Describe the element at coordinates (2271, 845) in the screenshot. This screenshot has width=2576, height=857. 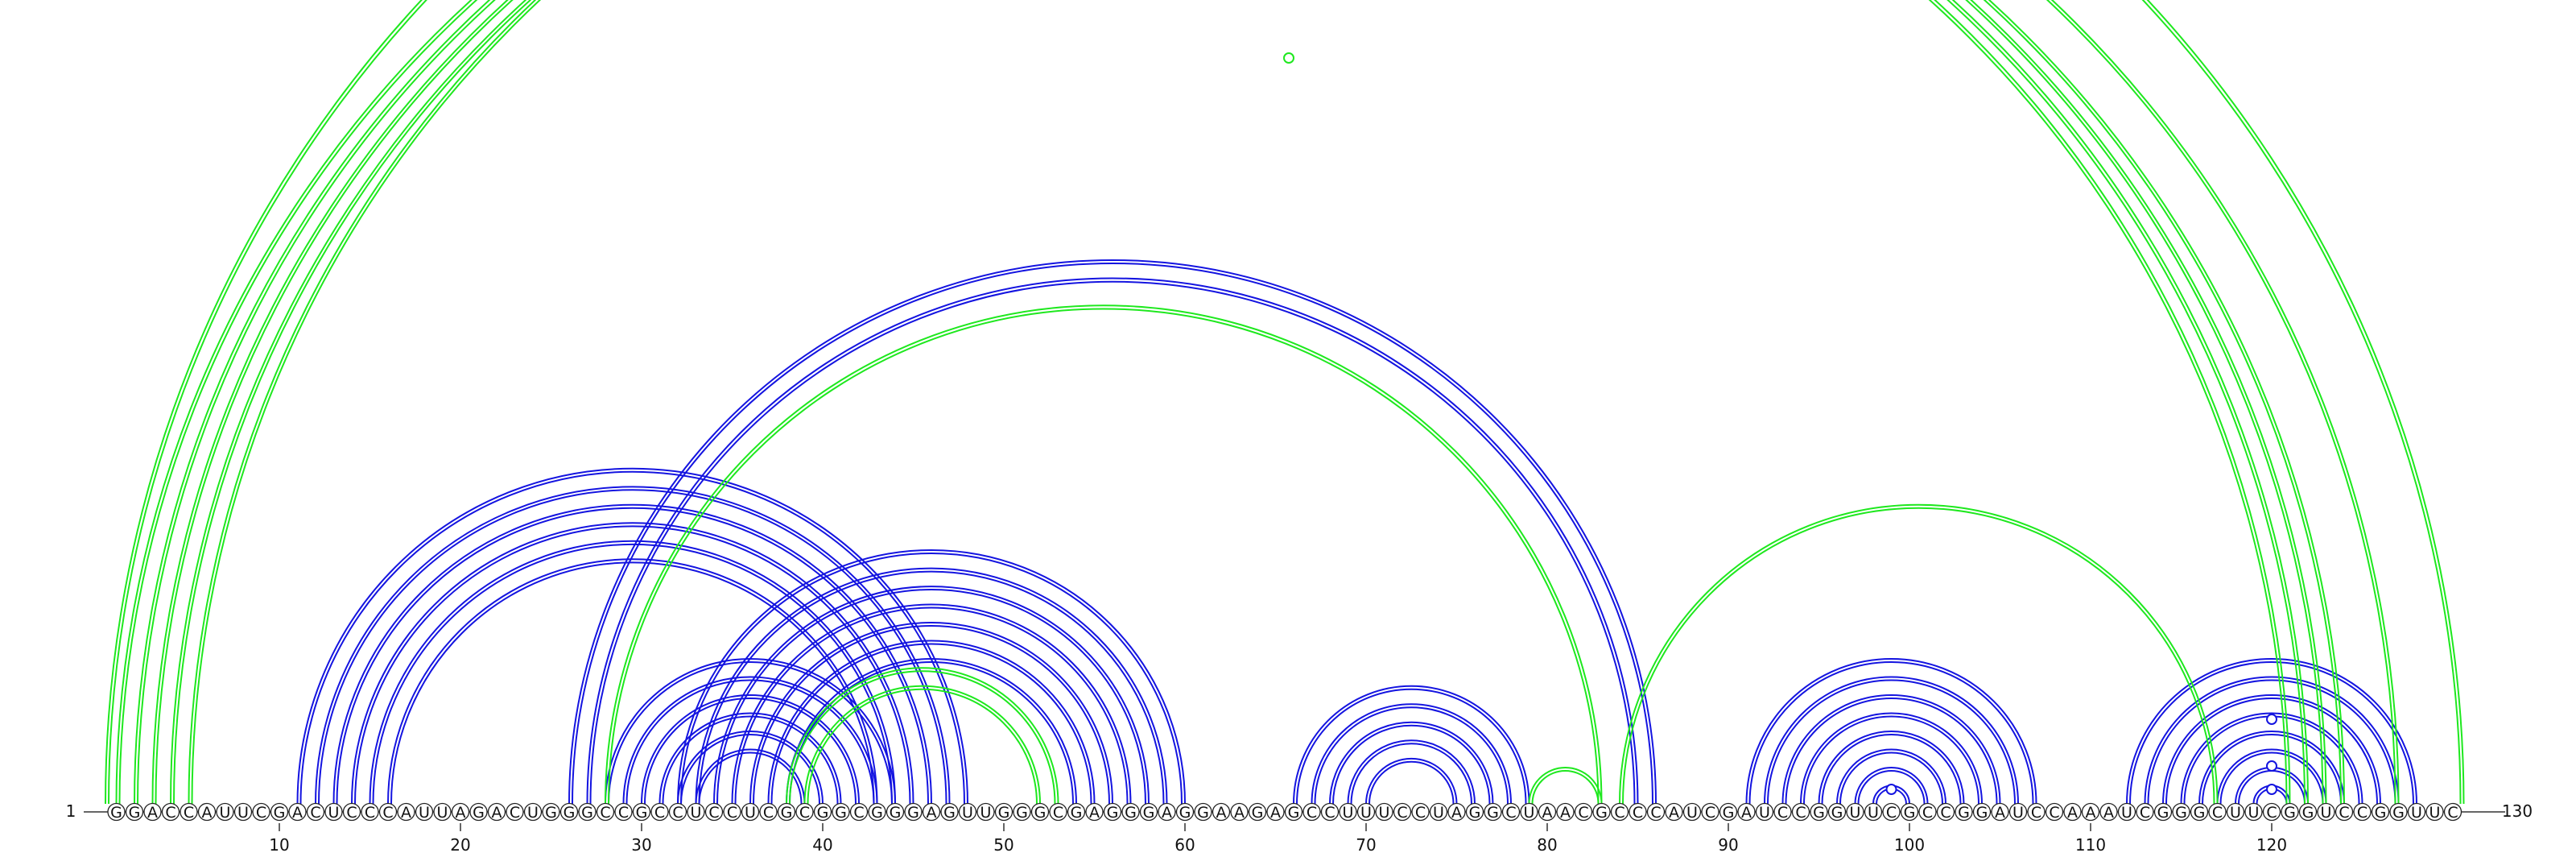
I see `tick-label: 120` at that location.